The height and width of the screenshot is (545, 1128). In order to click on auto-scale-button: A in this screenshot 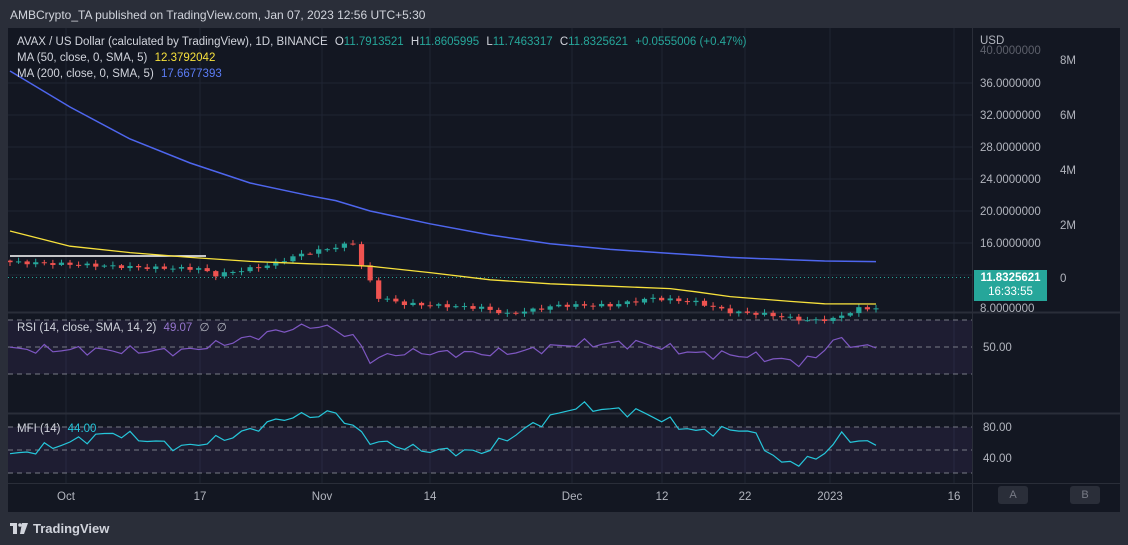, I will do `click(1013, 495)`.